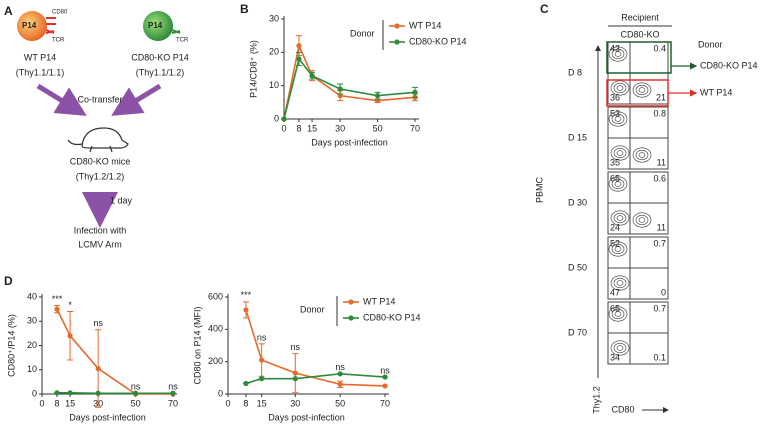 The height and width of the screenshot is (426, 770). Describe the element at coordinates (60, 13) in the screenshot. I see `receptor-label: CD80` at that location.